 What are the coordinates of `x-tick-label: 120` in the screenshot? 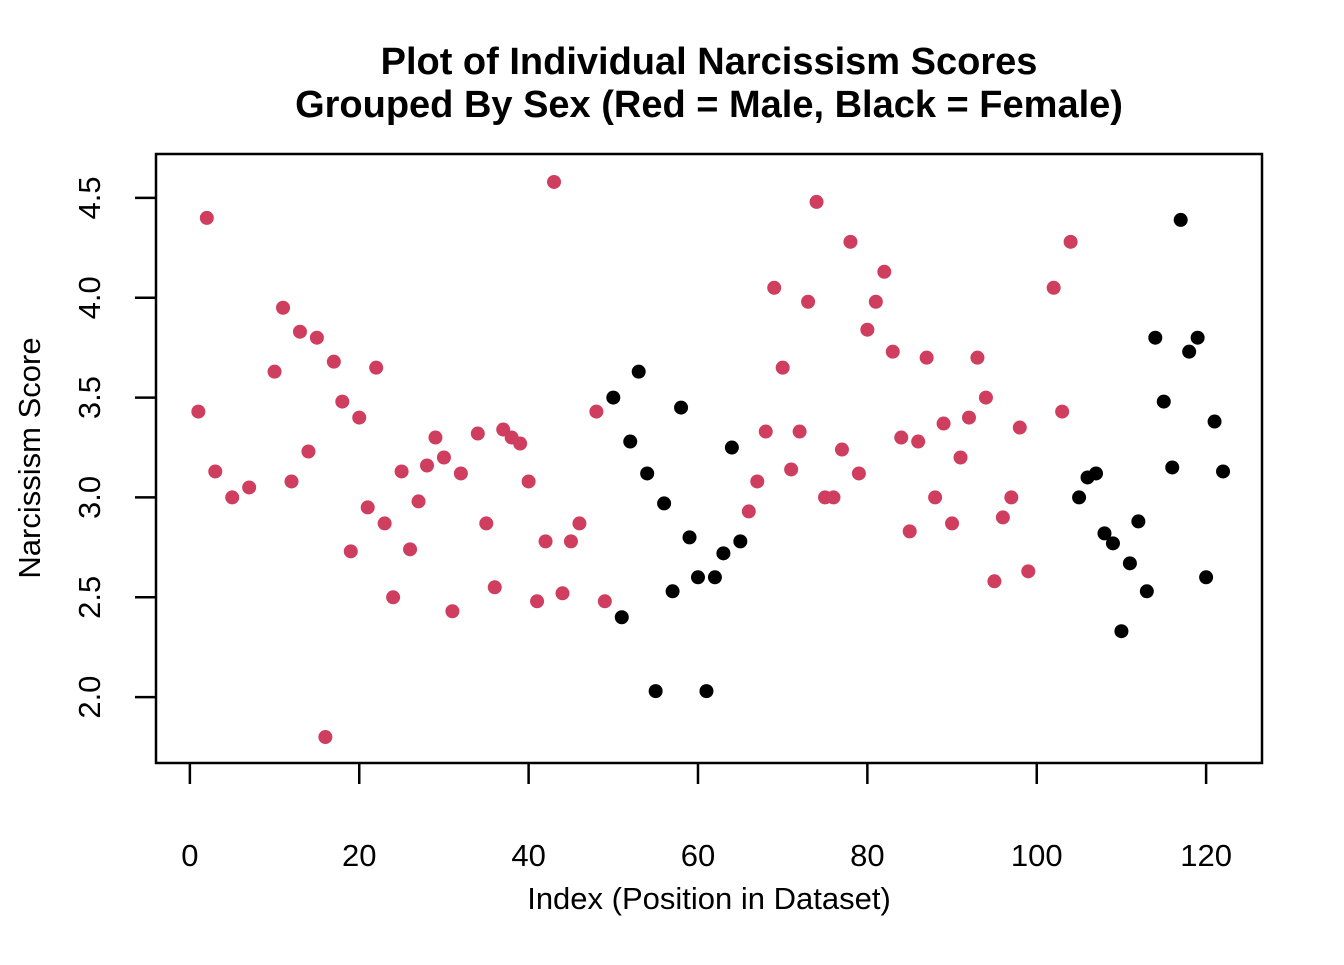 It's located at (1206, 855).